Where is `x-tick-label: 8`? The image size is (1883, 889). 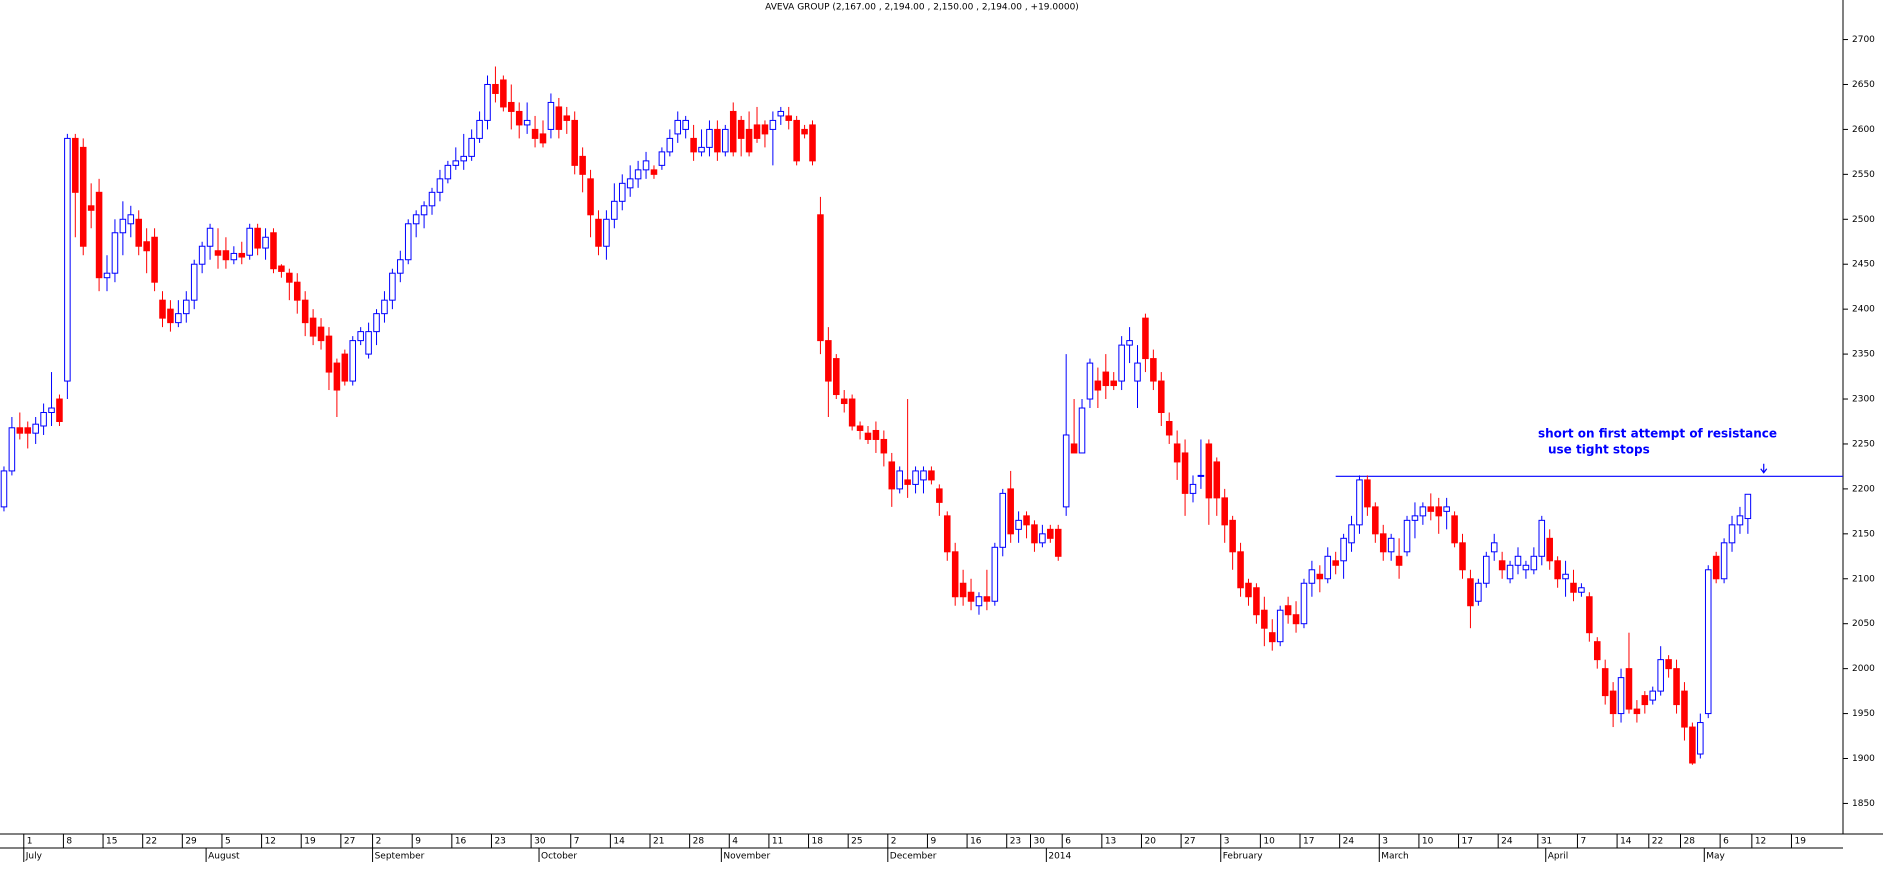 x-tick-label: 8 is located at coordinates (69, 842).